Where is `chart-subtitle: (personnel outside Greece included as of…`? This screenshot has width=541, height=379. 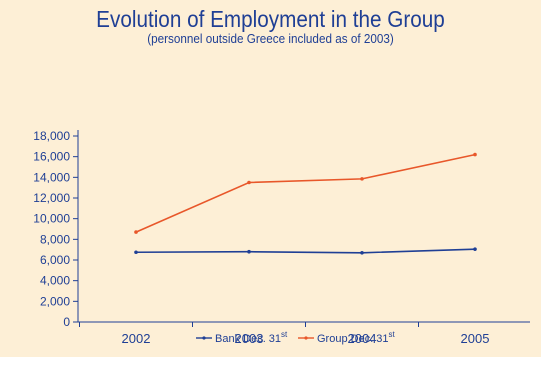 chart-subtitle: (personnel outside Greece included as of… is located at coordinates (270, 38).